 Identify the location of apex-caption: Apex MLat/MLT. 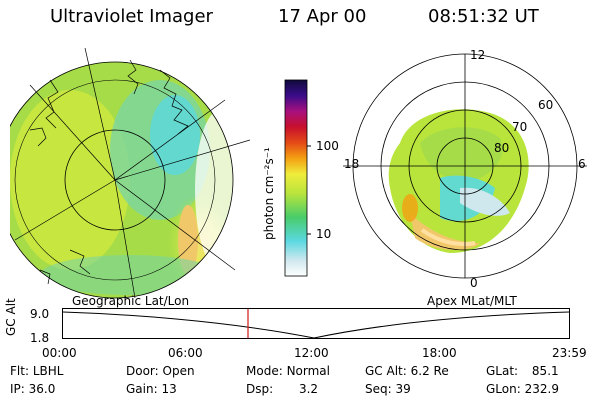
(472, 301).